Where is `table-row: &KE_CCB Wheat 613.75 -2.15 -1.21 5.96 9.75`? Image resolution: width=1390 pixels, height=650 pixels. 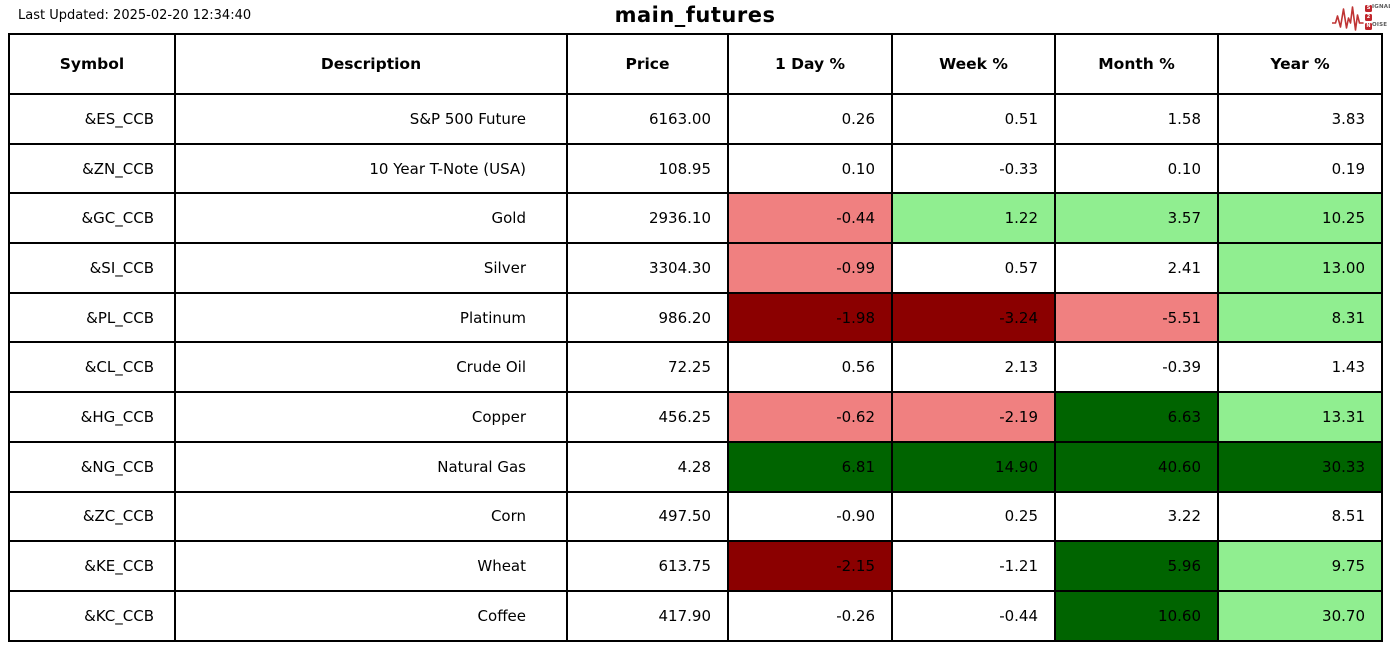
table-row: &KE_CCB Wheat 613.75 -2.15 -1.21 5.96 9.75 is located at coordinates (695, 566).